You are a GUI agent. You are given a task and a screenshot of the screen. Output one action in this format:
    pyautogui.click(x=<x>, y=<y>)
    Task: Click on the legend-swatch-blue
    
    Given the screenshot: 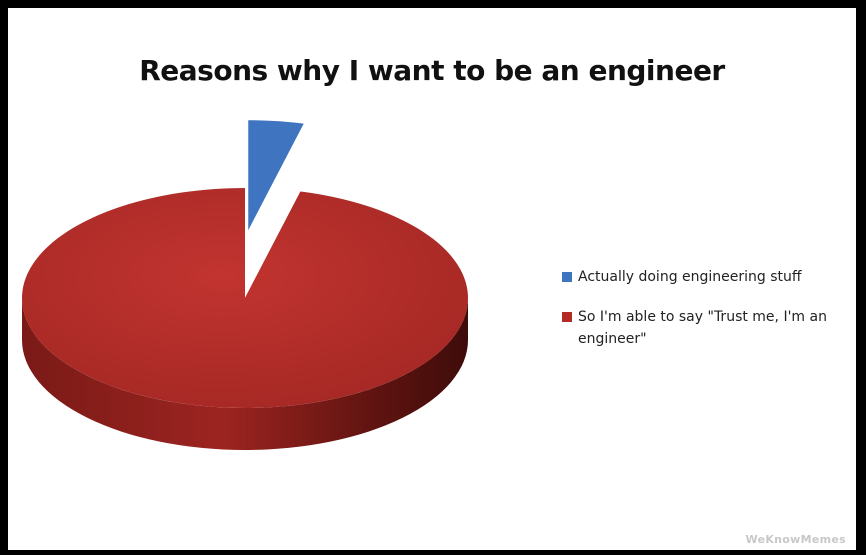 What is the action you would take?
    pyautogui.click(x=567, y=277)
    